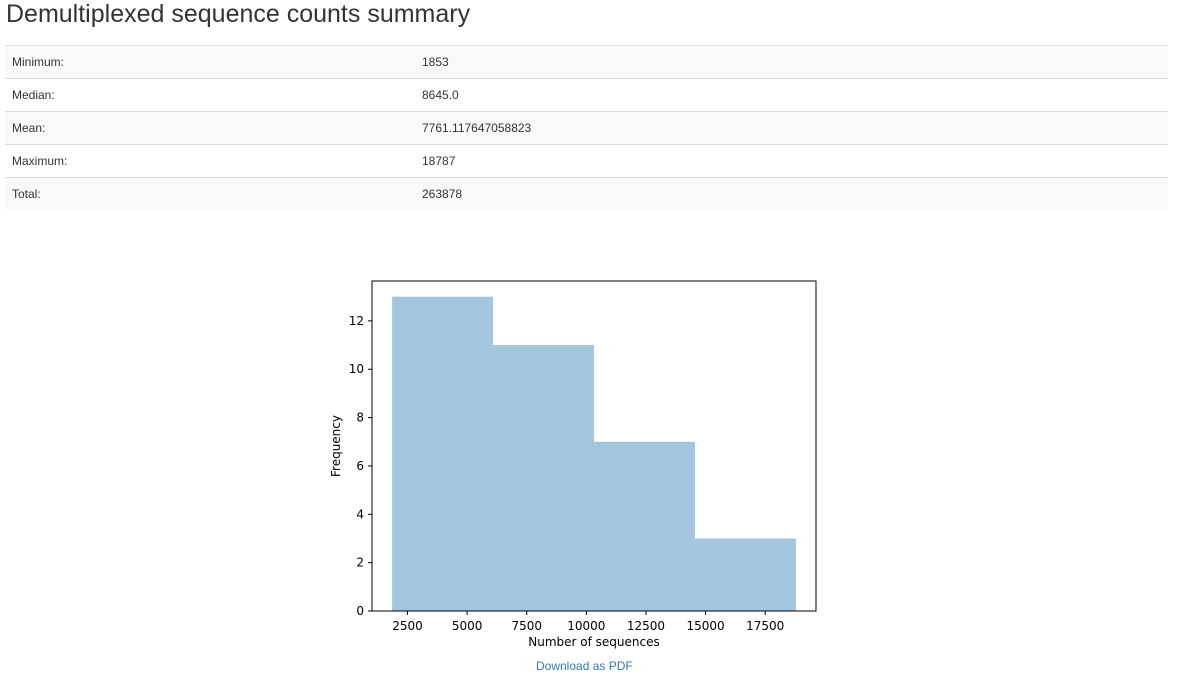 The height and width of the screenshot is (689, 1181). Describe the element at coordinates (210, 62) in the screenshot. I see `stat-label-minimum: Minimum:` at that location.